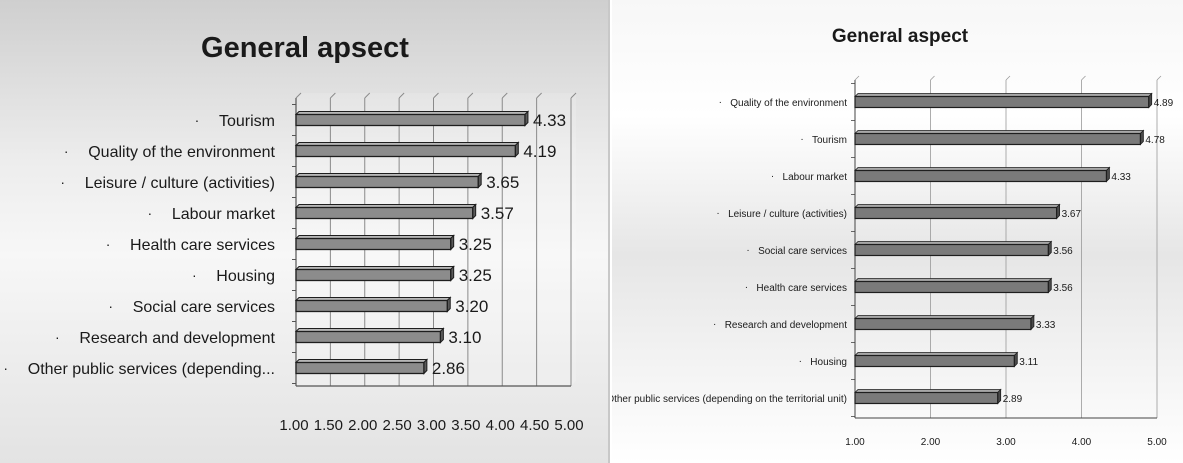  What do you see at coordinates (1072, 214) in the screenshot?
I see `value-label: 3.67` at bounding box center [1072, 214].